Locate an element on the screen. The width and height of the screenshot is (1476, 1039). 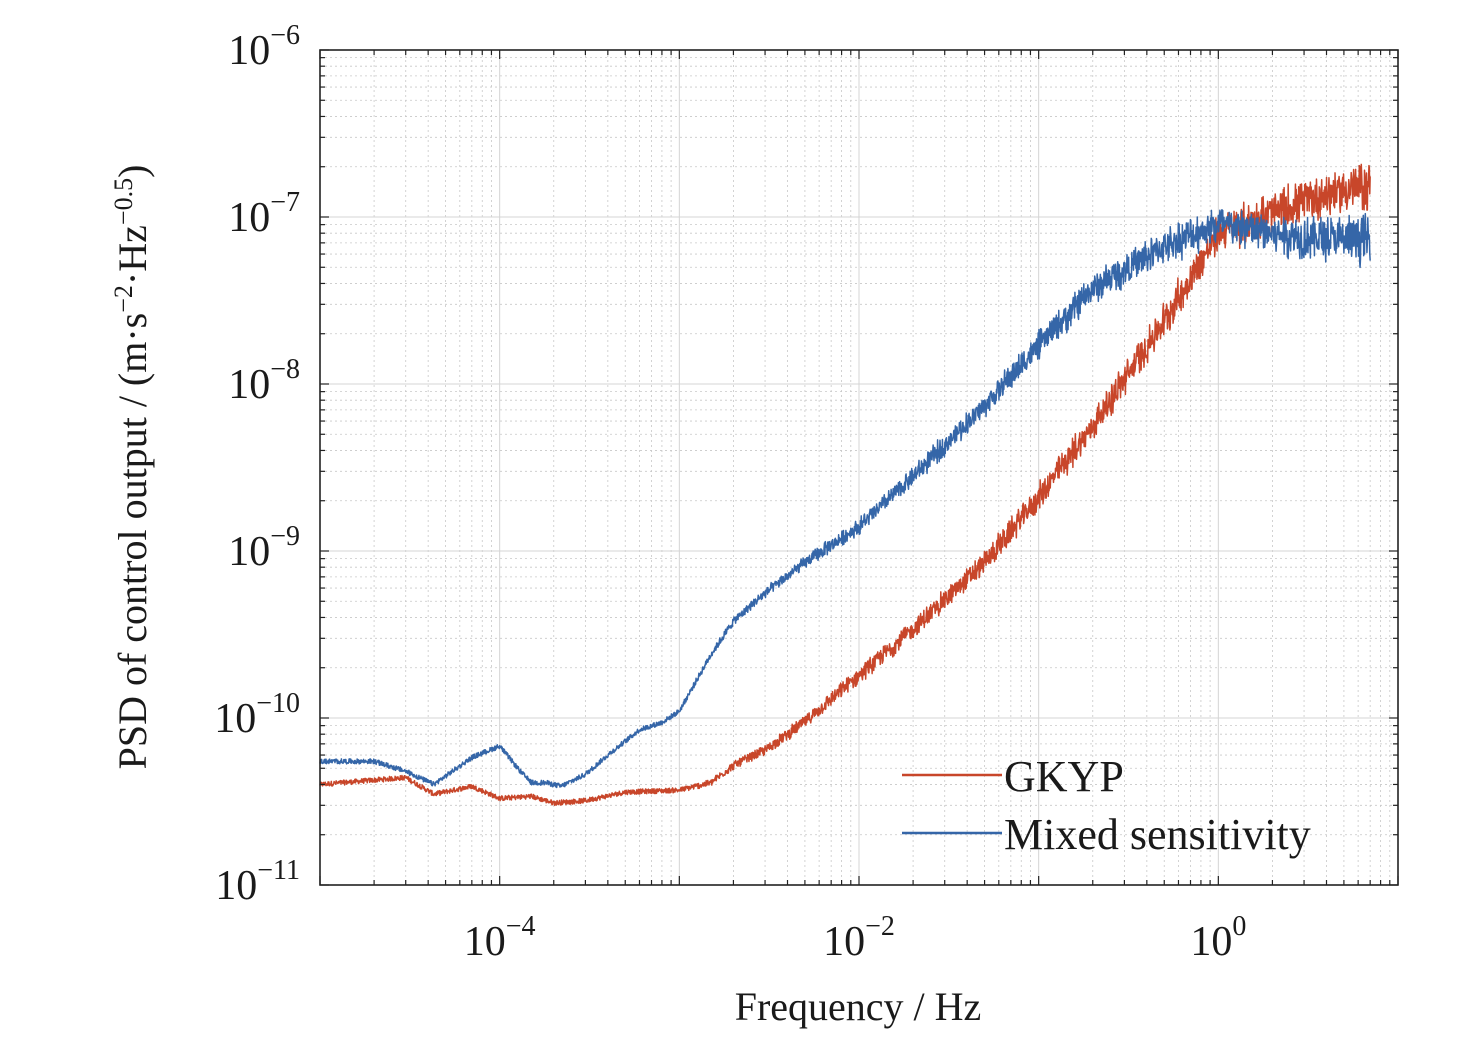
y-tick-label: 10⁻⁶ is located at coordinates (264, 47).